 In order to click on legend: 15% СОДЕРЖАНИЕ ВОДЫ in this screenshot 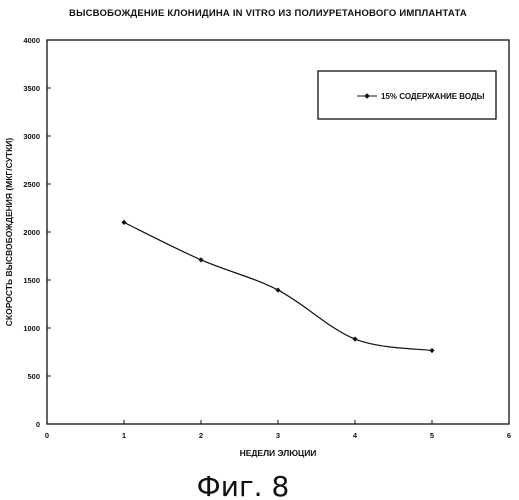, I will do `click(407, 95)`.